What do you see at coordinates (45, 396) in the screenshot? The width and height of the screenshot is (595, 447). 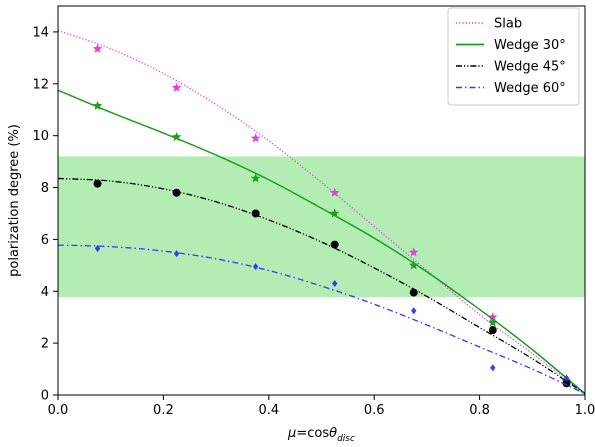 I see `y-tick-label: 0` at bounding box center [45, 396].